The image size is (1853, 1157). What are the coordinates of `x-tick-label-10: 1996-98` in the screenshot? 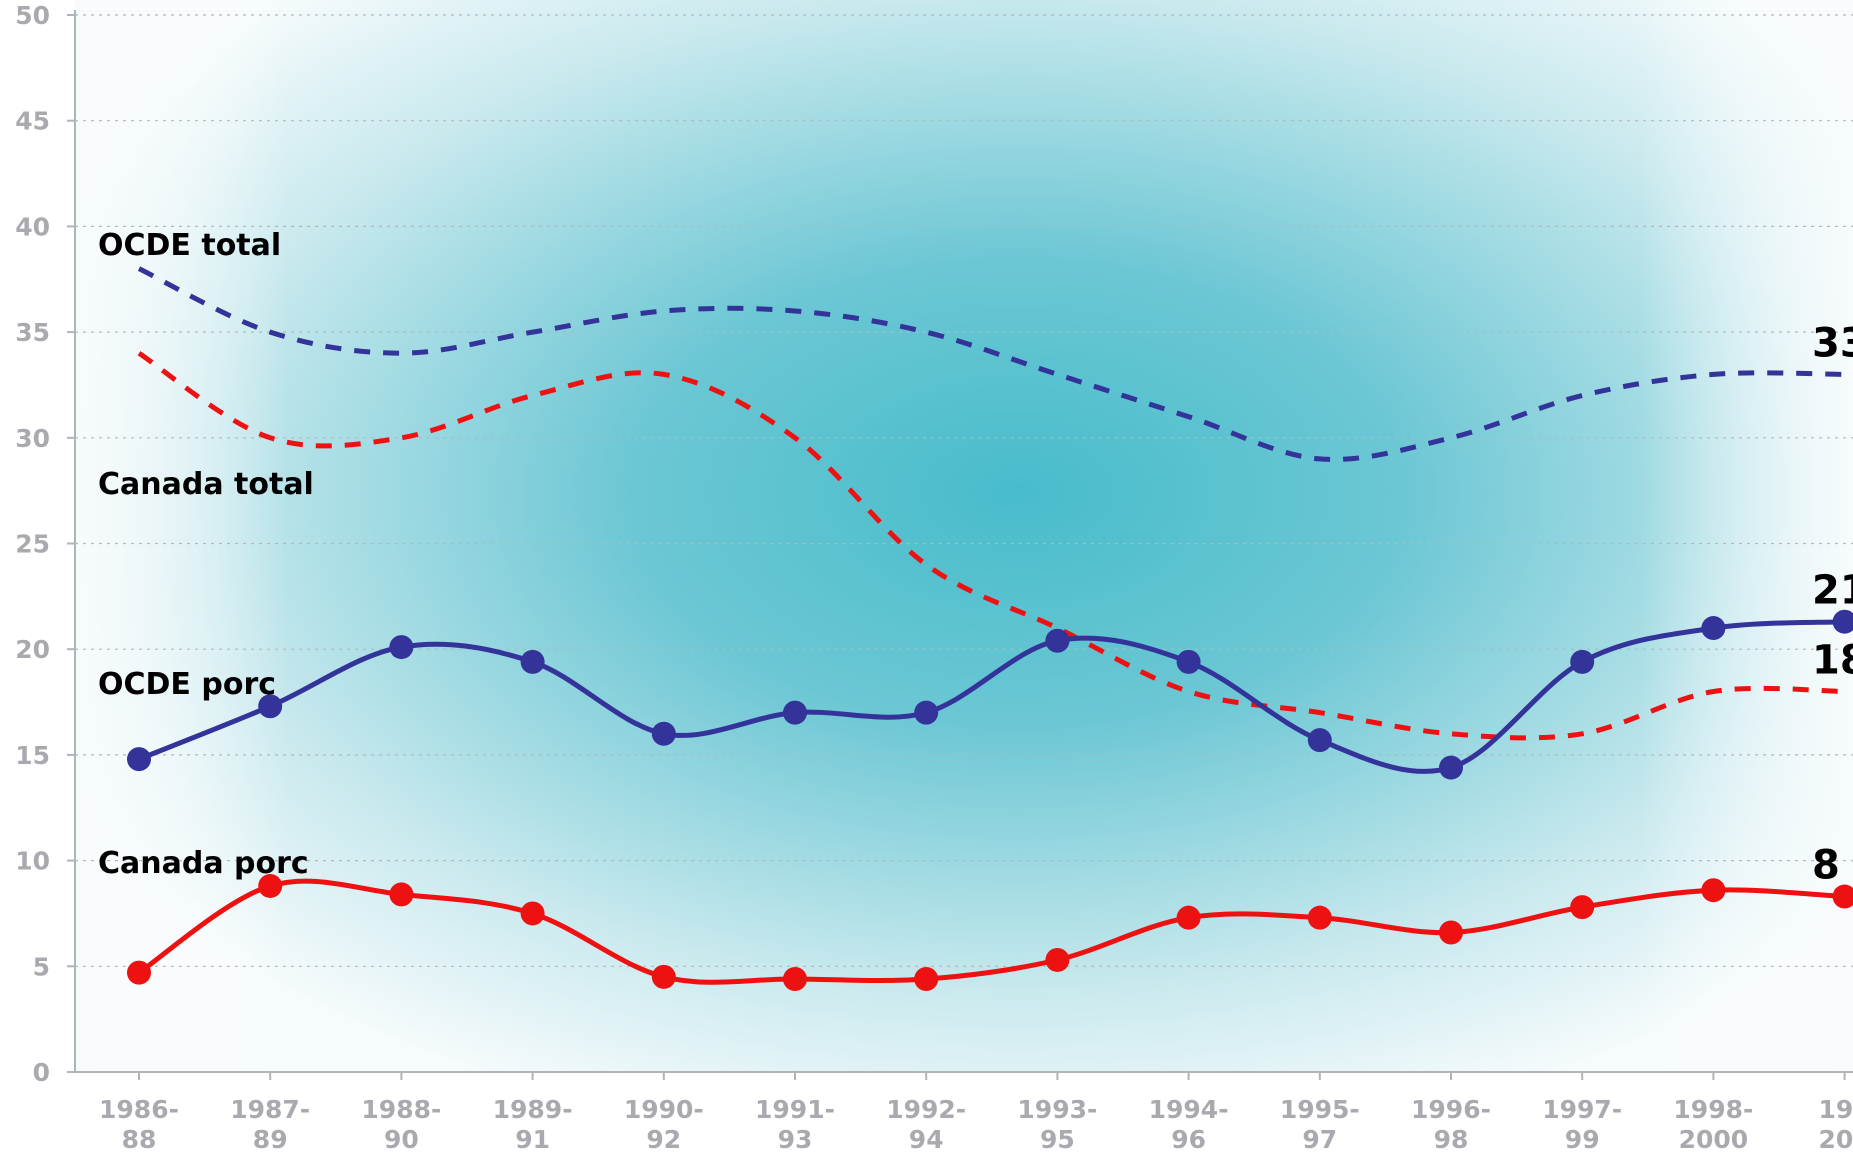 It's located at (1451, 1124).